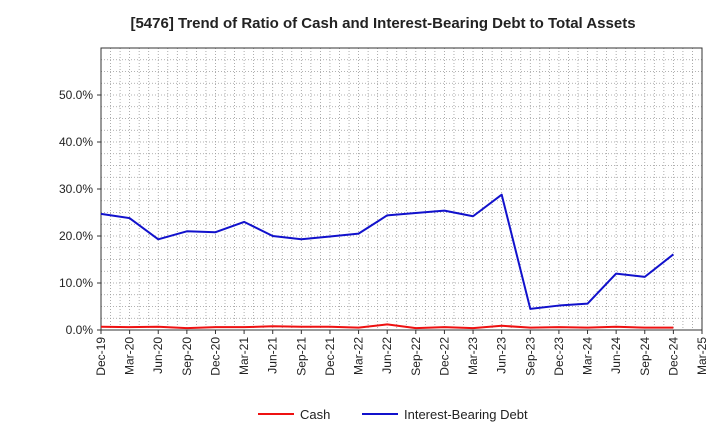 The image size is (720, 440). I want to click on x-tick-label: Dec-21, so click(330, 356).